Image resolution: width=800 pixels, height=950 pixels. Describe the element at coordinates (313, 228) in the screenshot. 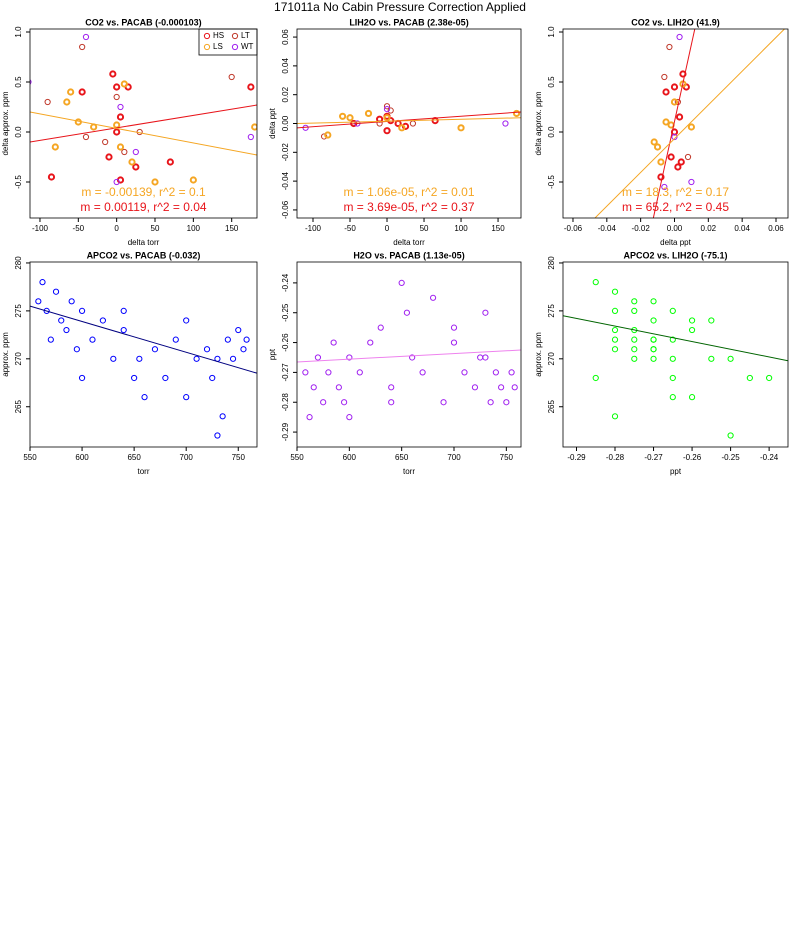

I see `x-tick-label: -100` at that location.